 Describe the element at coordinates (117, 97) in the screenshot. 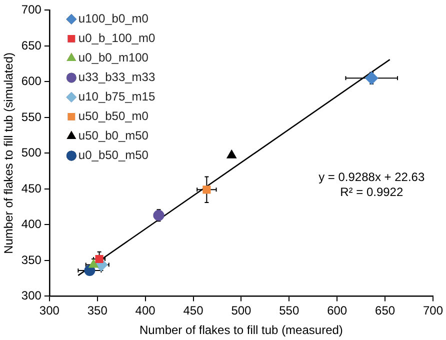

I see `legend-label: u10_b75_m15` at that location.